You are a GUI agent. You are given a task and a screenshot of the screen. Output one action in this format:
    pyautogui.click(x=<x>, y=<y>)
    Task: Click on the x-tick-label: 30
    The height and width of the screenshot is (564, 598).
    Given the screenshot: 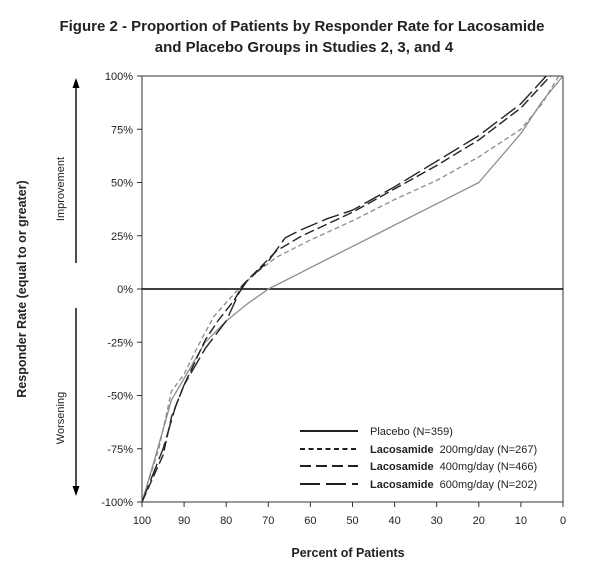 What is the action you would take?
    pyautogui.click(x=437, y=521)
    